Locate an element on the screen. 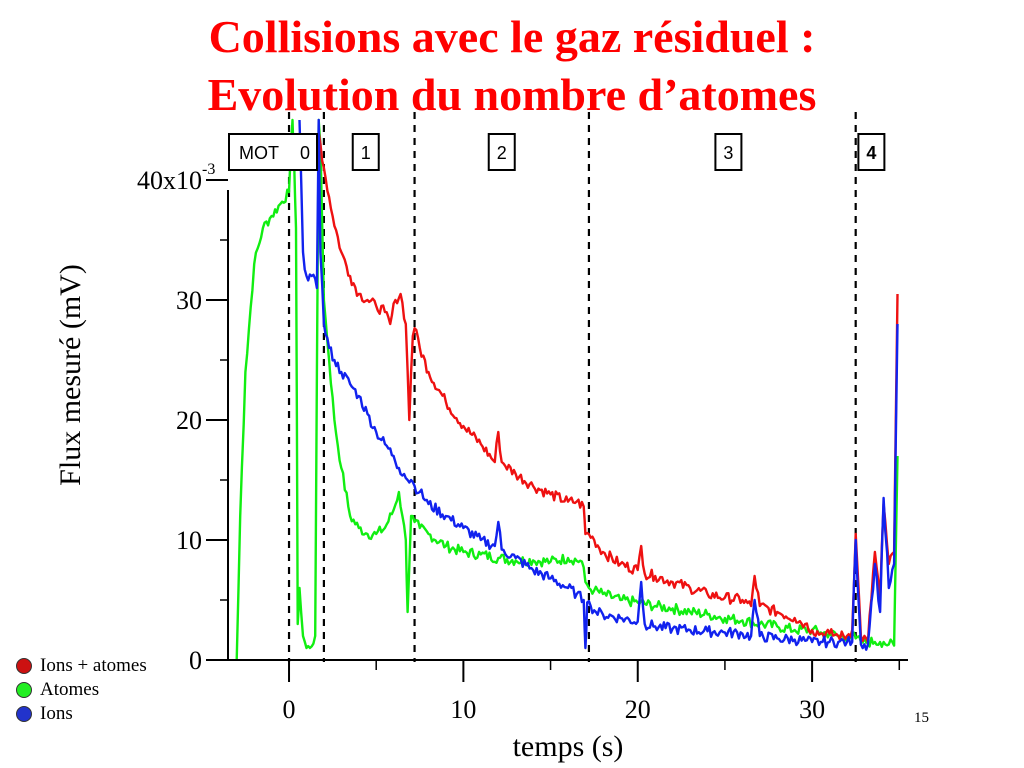 The width and height of the screenshot is (1024, 768). y-tick-label: 10 is located at coordinates (189, 540).